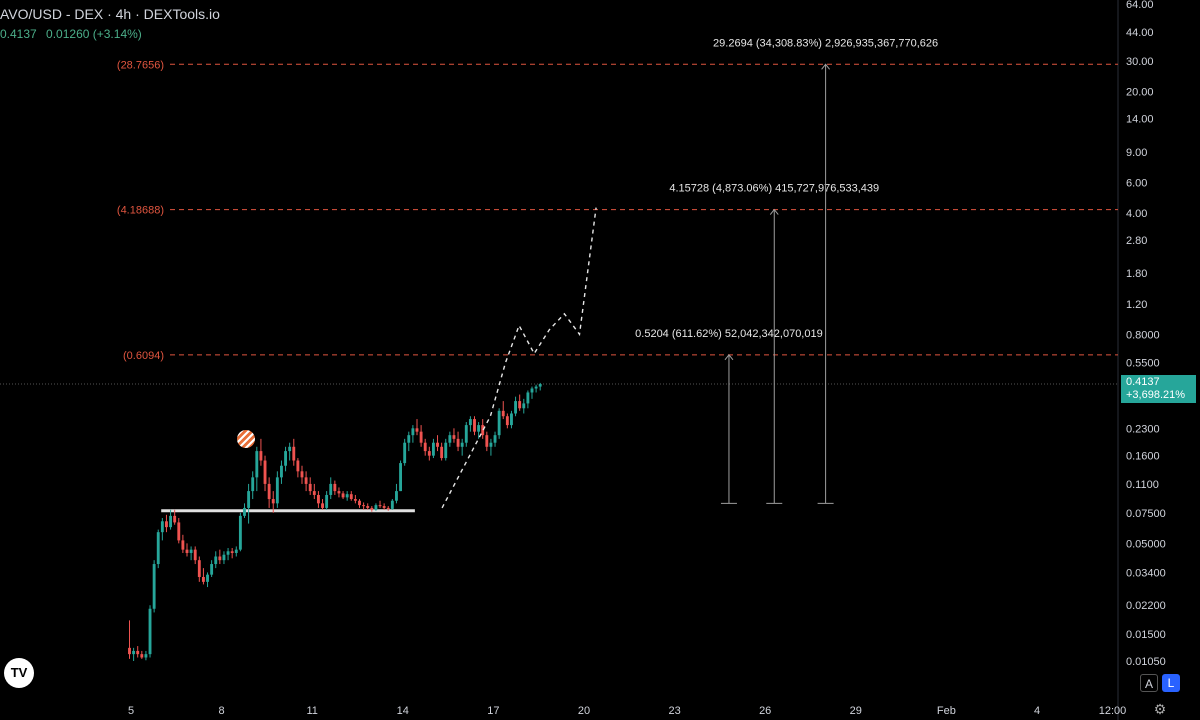  Describe the element at coordinates (1136, 214) in the screenshot. I see `y-tick-label: 4.00` at that location.